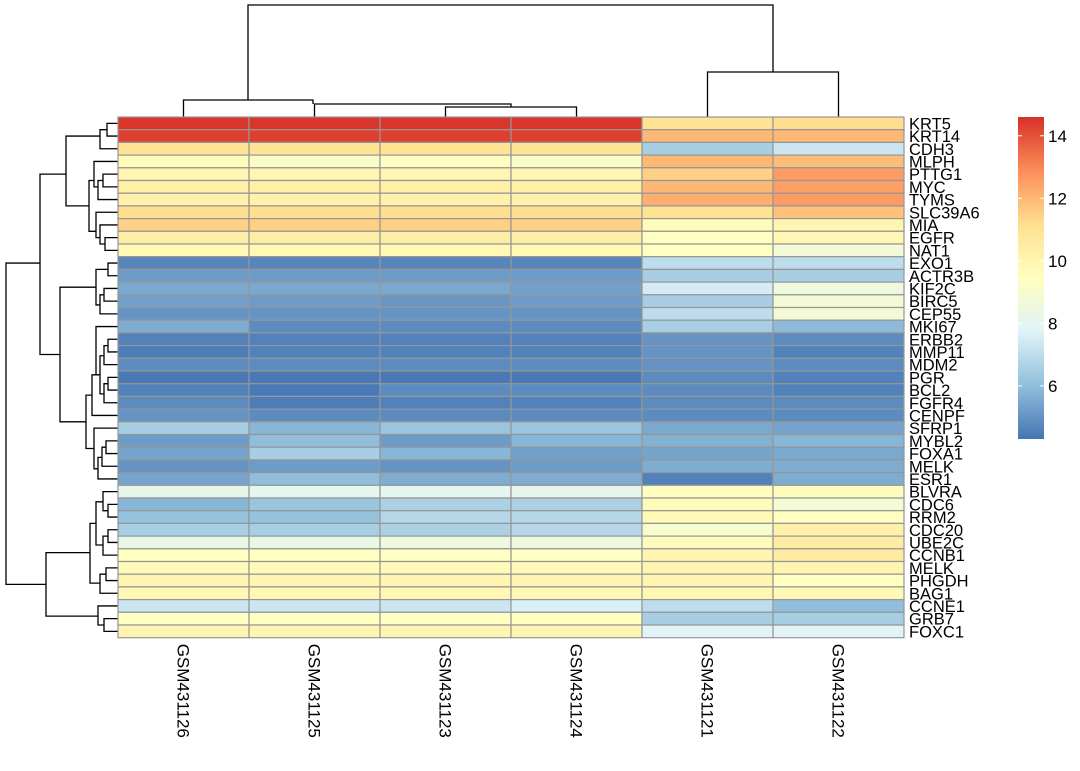 This screenshot has width=1080, height=771. What do you see at coordinates (183, 691) in the screenshot?
I see `column-label-gsm431126: GSM431126` at bounding box center [183, 691].